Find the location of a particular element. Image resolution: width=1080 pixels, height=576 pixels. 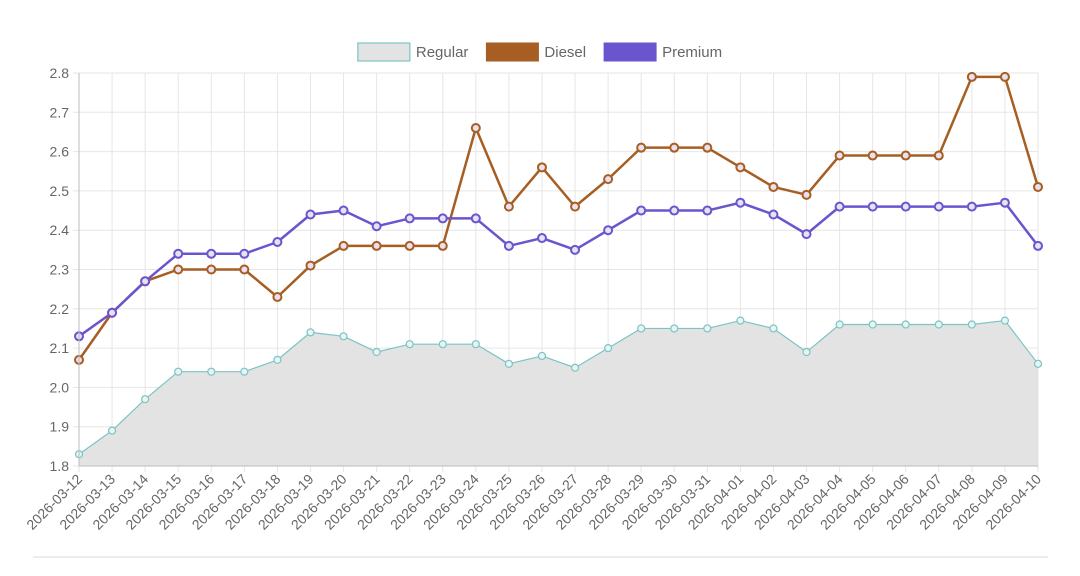

legend: Regular Diesel Premium is located at coordinates (539, 52).